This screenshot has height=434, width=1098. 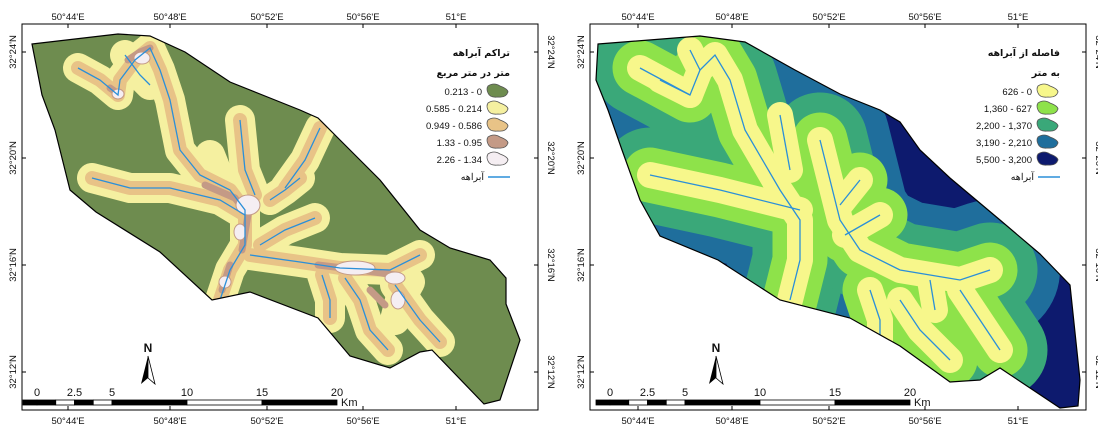 I want to click on right-lon-tick-bottom: 50°48'E, so click(x=731, y=421).